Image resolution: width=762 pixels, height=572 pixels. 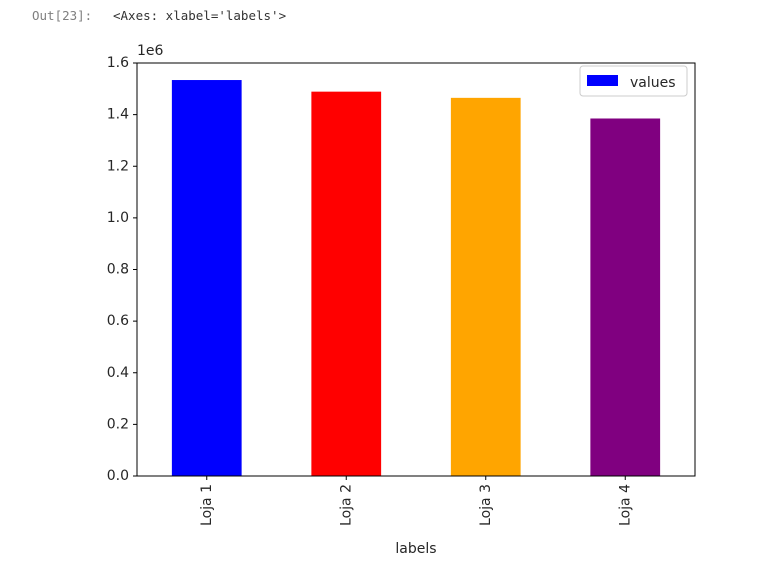 I want to click on cell-prompt: Out[23]:, so click(x=62, y=15).